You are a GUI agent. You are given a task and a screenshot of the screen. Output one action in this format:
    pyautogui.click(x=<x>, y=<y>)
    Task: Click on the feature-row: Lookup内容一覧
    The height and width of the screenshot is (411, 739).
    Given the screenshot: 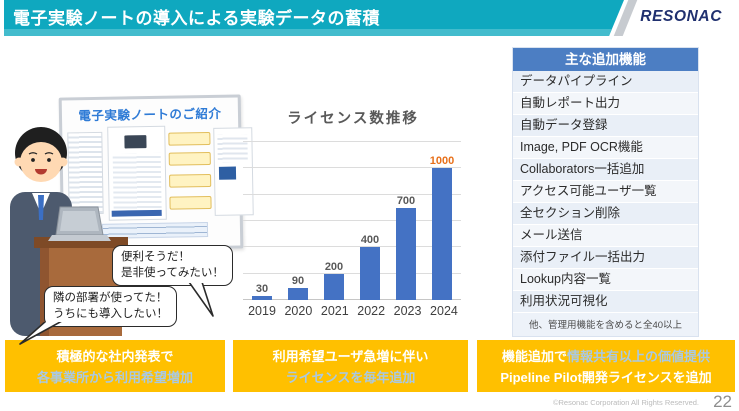 What is the action you would take?
    pyautogui.click(x=605, y=280)
    